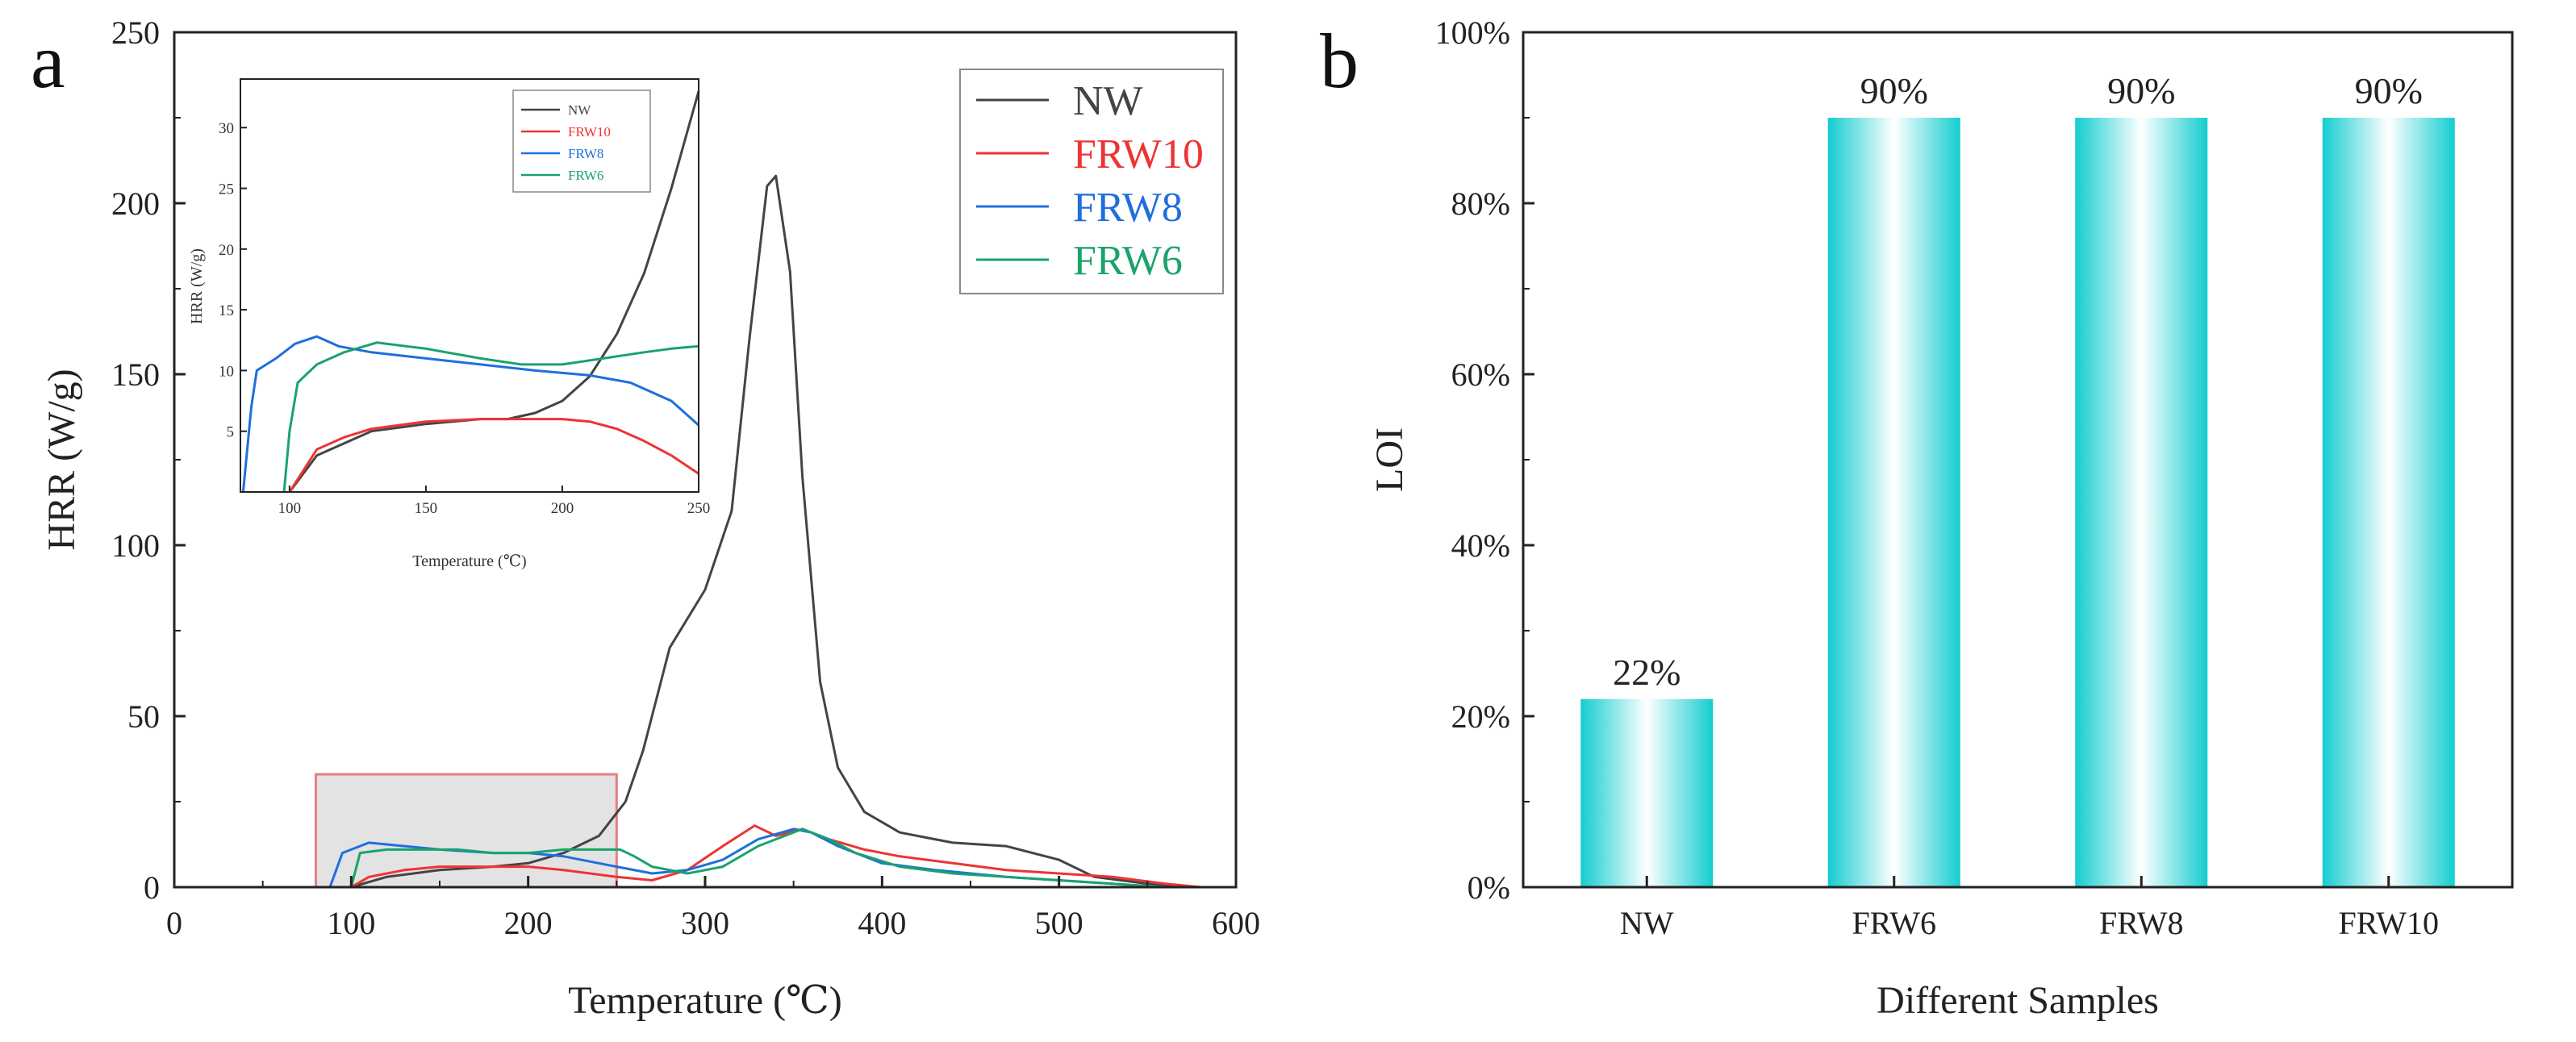 The height and width of the screenshot is (1042, 2576). I want to click on y-tick-label: 50, so click(144, 716).